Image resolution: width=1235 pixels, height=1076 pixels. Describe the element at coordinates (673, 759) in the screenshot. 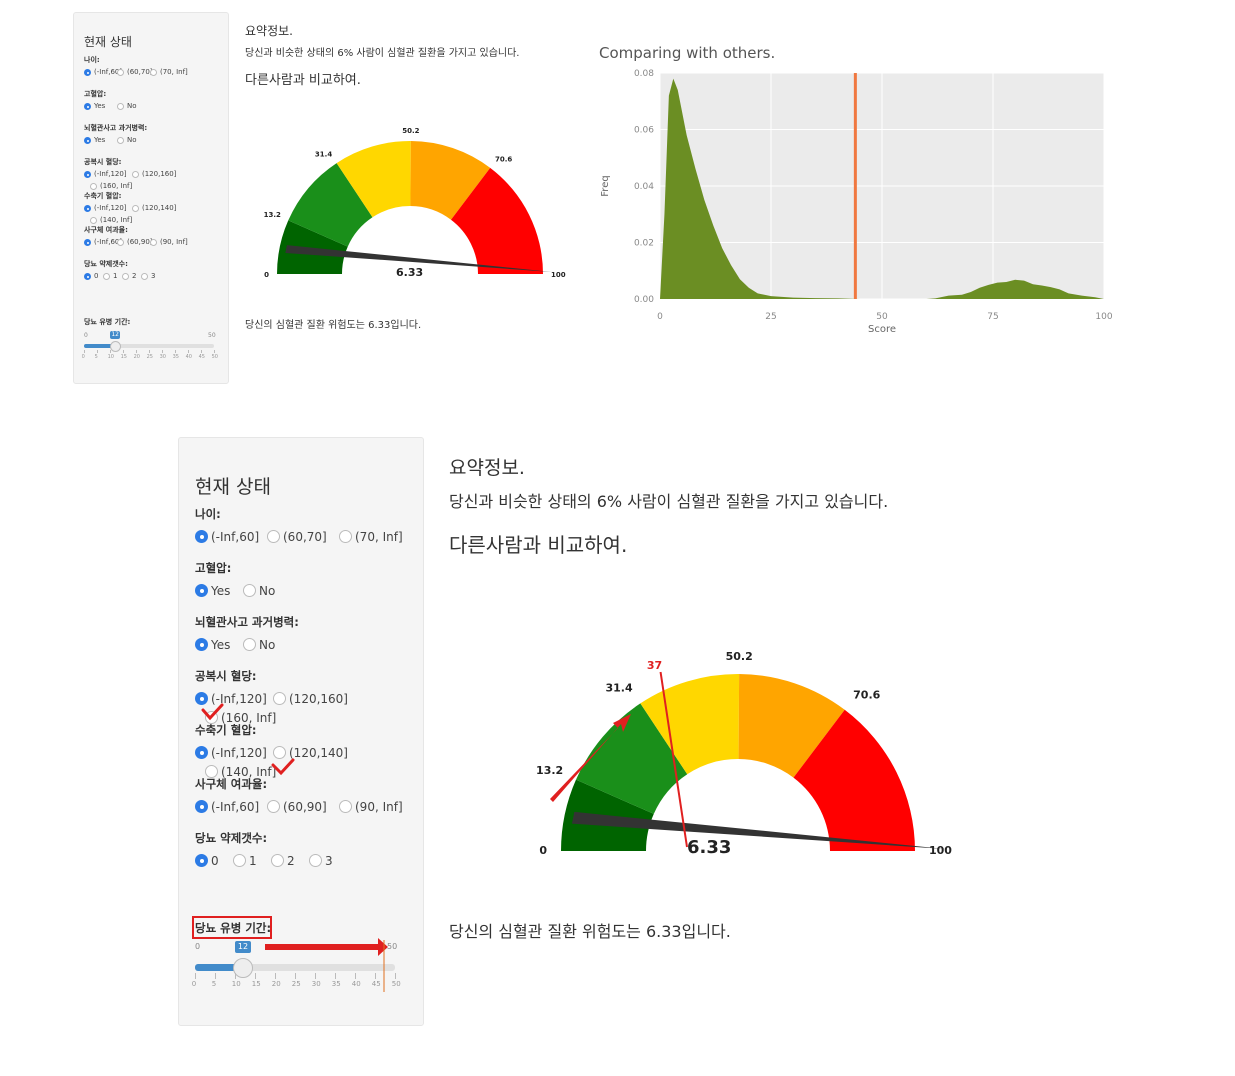

I see `annotation-line` at that location.